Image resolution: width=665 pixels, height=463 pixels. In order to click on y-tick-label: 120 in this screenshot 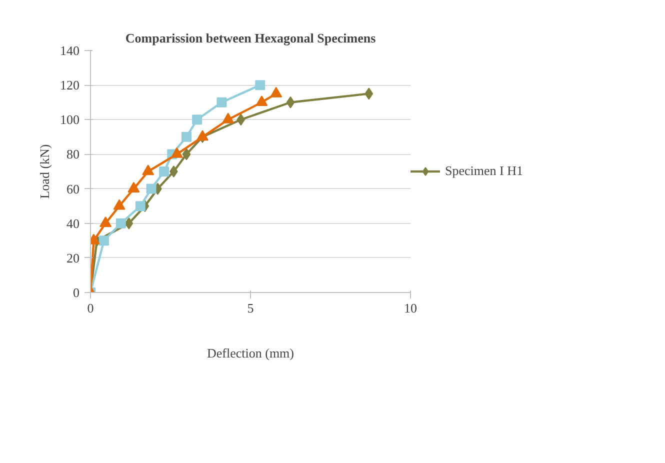, I will do `click(70, 85)`.